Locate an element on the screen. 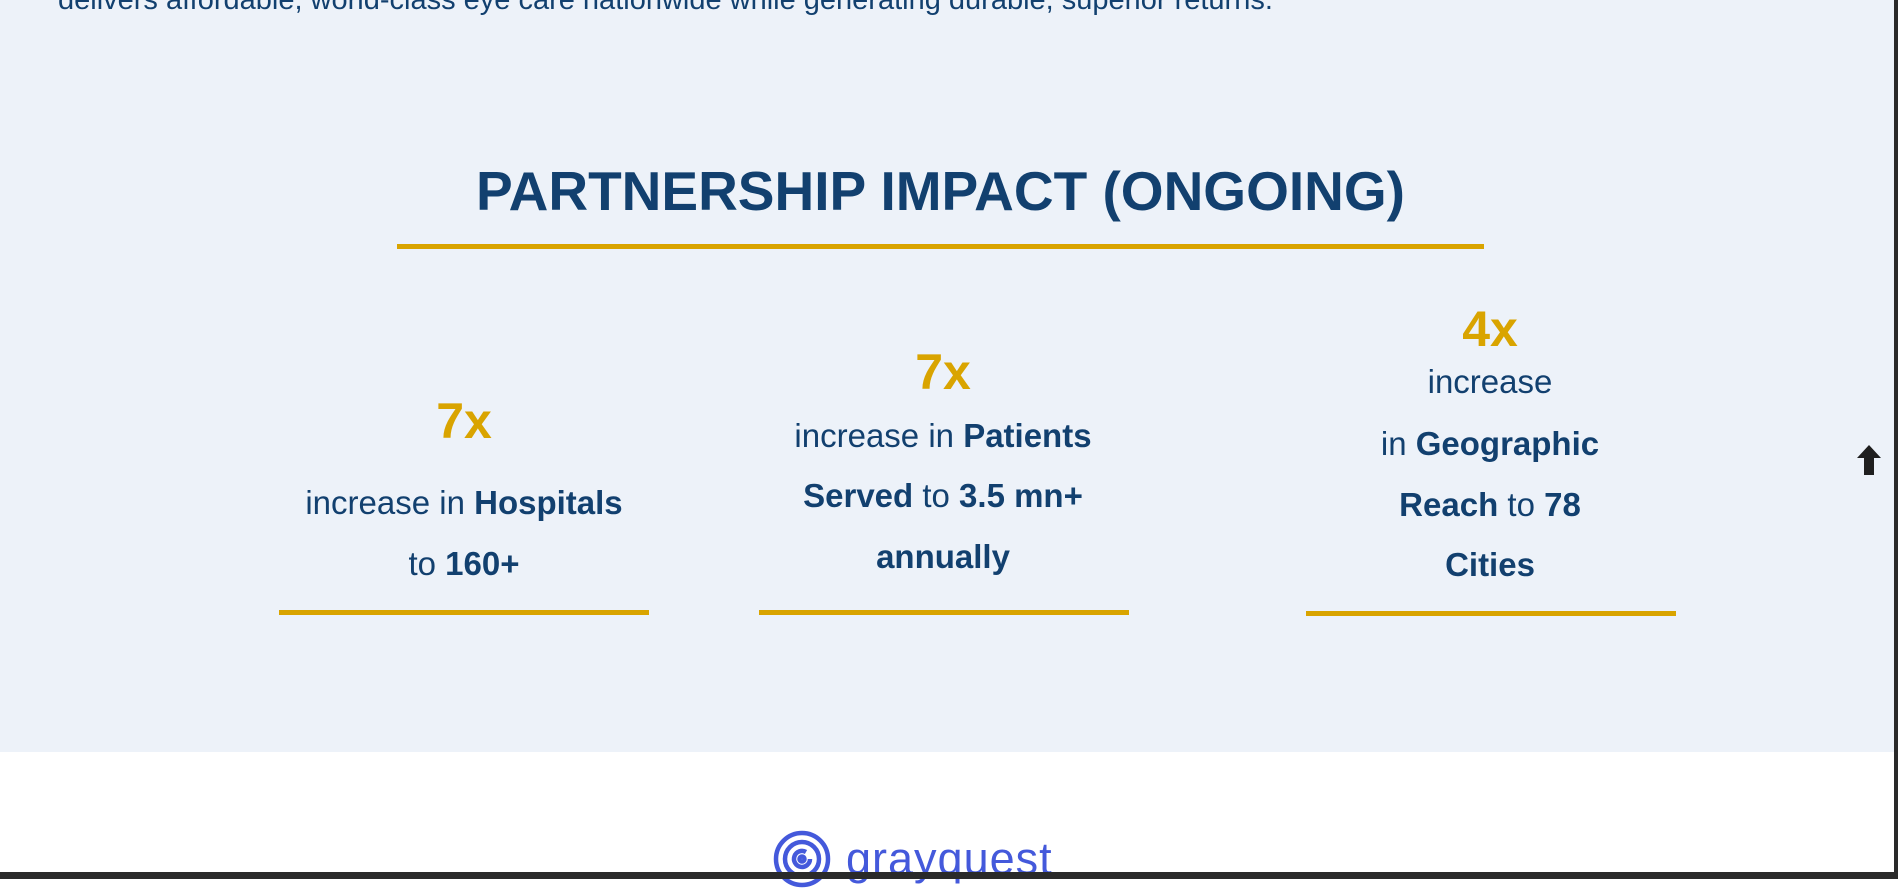  section-title: PARTNERSHIP IMPACT (ONGOING) is located at coordinates (940, 191).